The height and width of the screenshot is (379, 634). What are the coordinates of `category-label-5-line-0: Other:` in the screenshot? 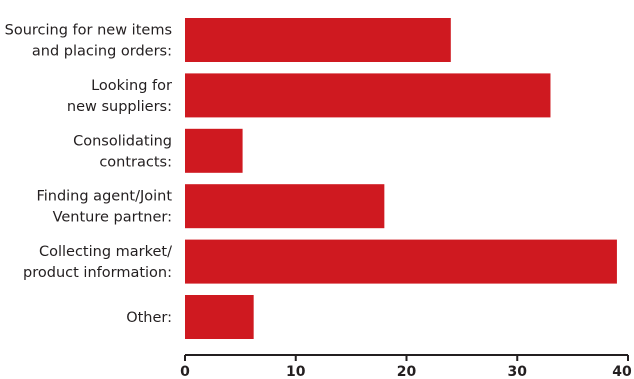 It's located at (149, 318).